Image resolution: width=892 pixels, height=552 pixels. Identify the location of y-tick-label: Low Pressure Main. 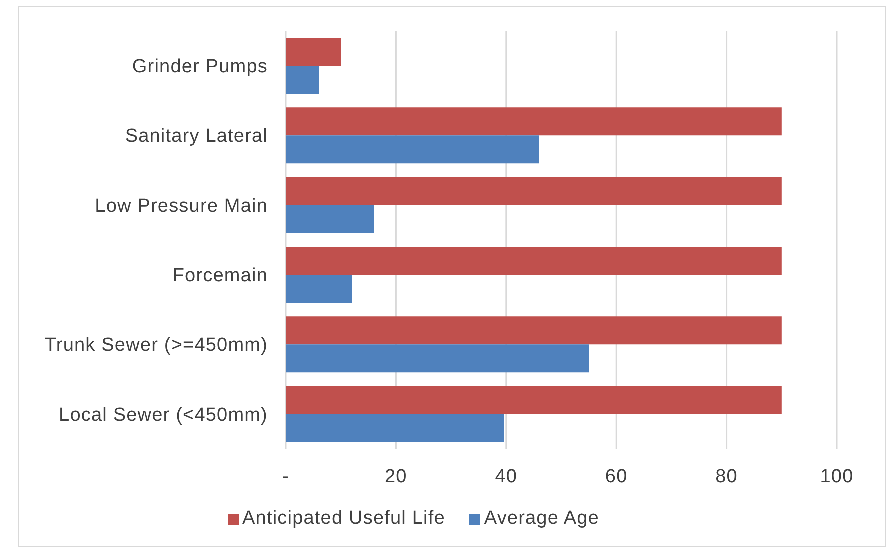
(181, 206).